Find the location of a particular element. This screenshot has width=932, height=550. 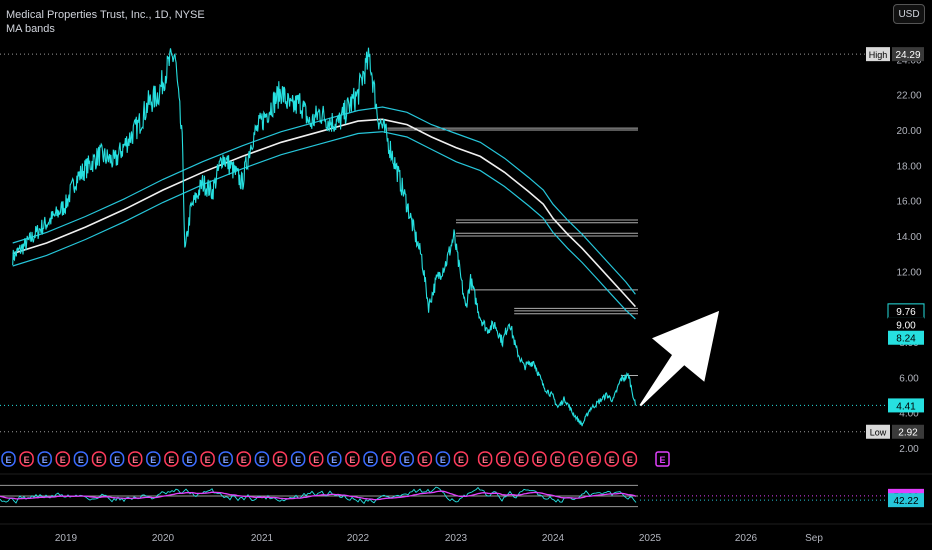

earnings-marker-16: E is located at coordinates (298, 459).